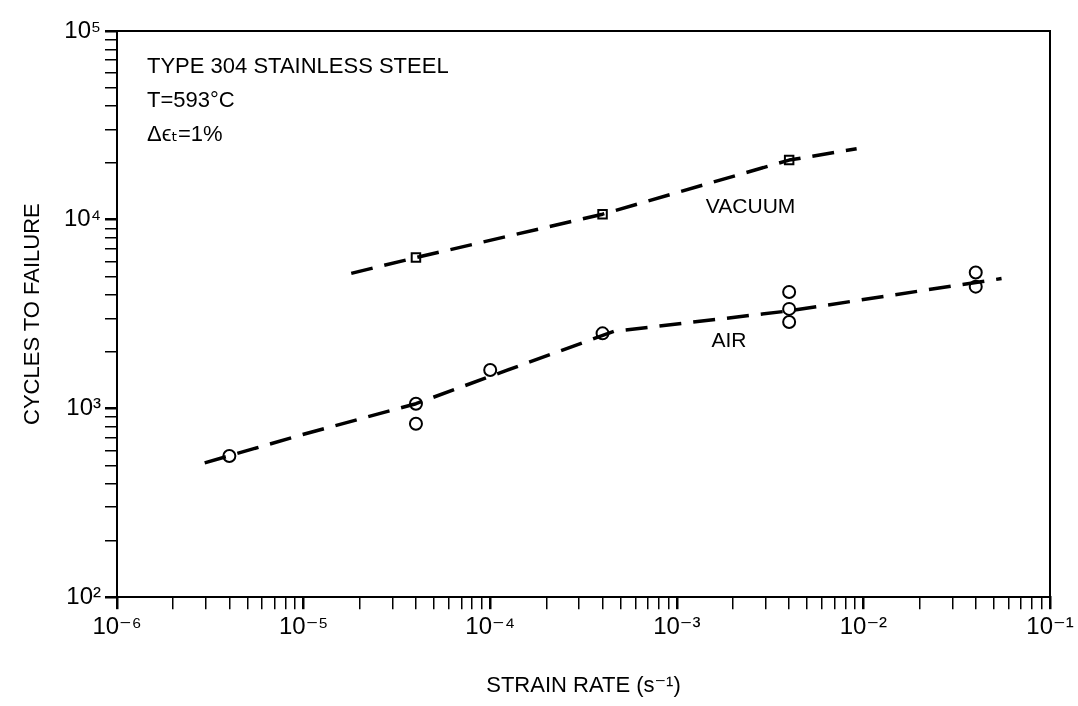 The width and height of the screenshot is (1078, 706). I want to click on series-label: VACUUM, so click(750, 206).